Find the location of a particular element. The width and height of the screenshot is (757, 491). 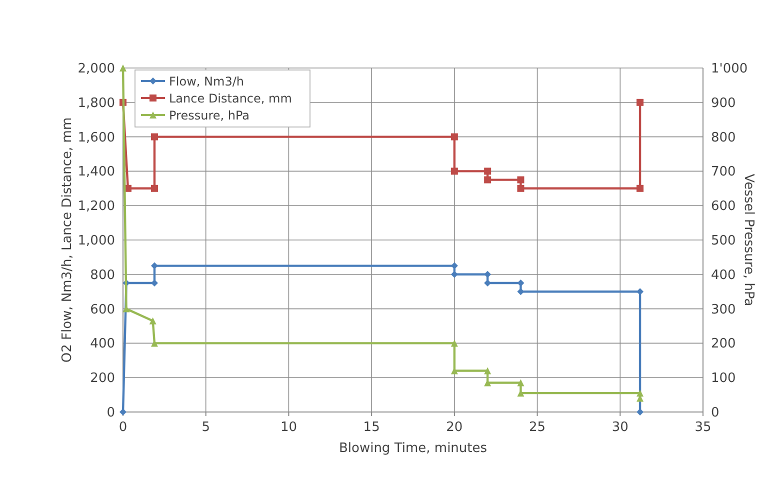

x-tick-label: 30 is located at coordinates (620, 427).